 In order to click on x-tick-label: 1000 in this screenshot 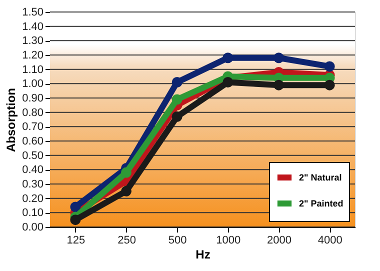, I will do `click(228, 240)`.